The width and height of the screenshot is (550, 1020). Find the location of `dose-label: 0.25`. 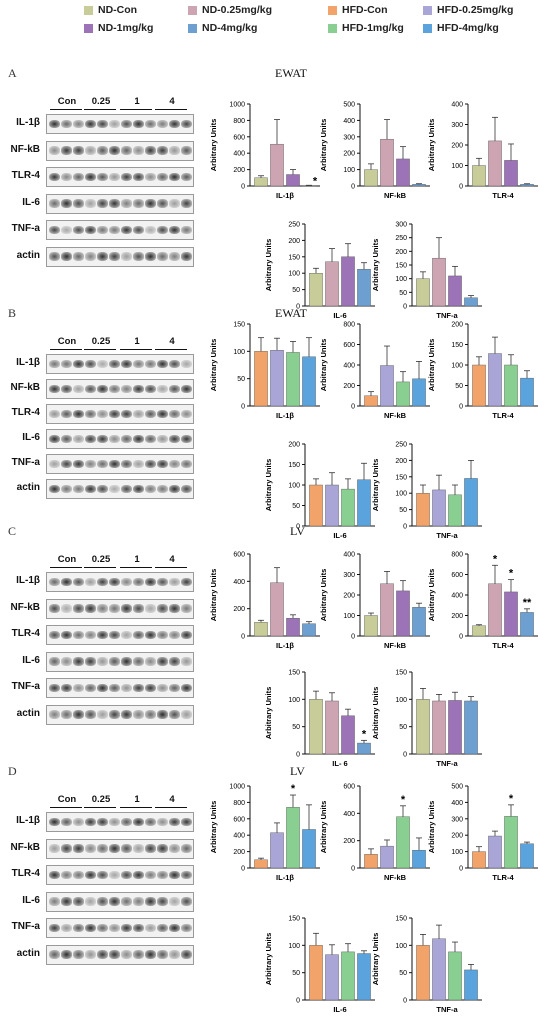

dose-label: 0.25 is located at coordinates (101, 341).